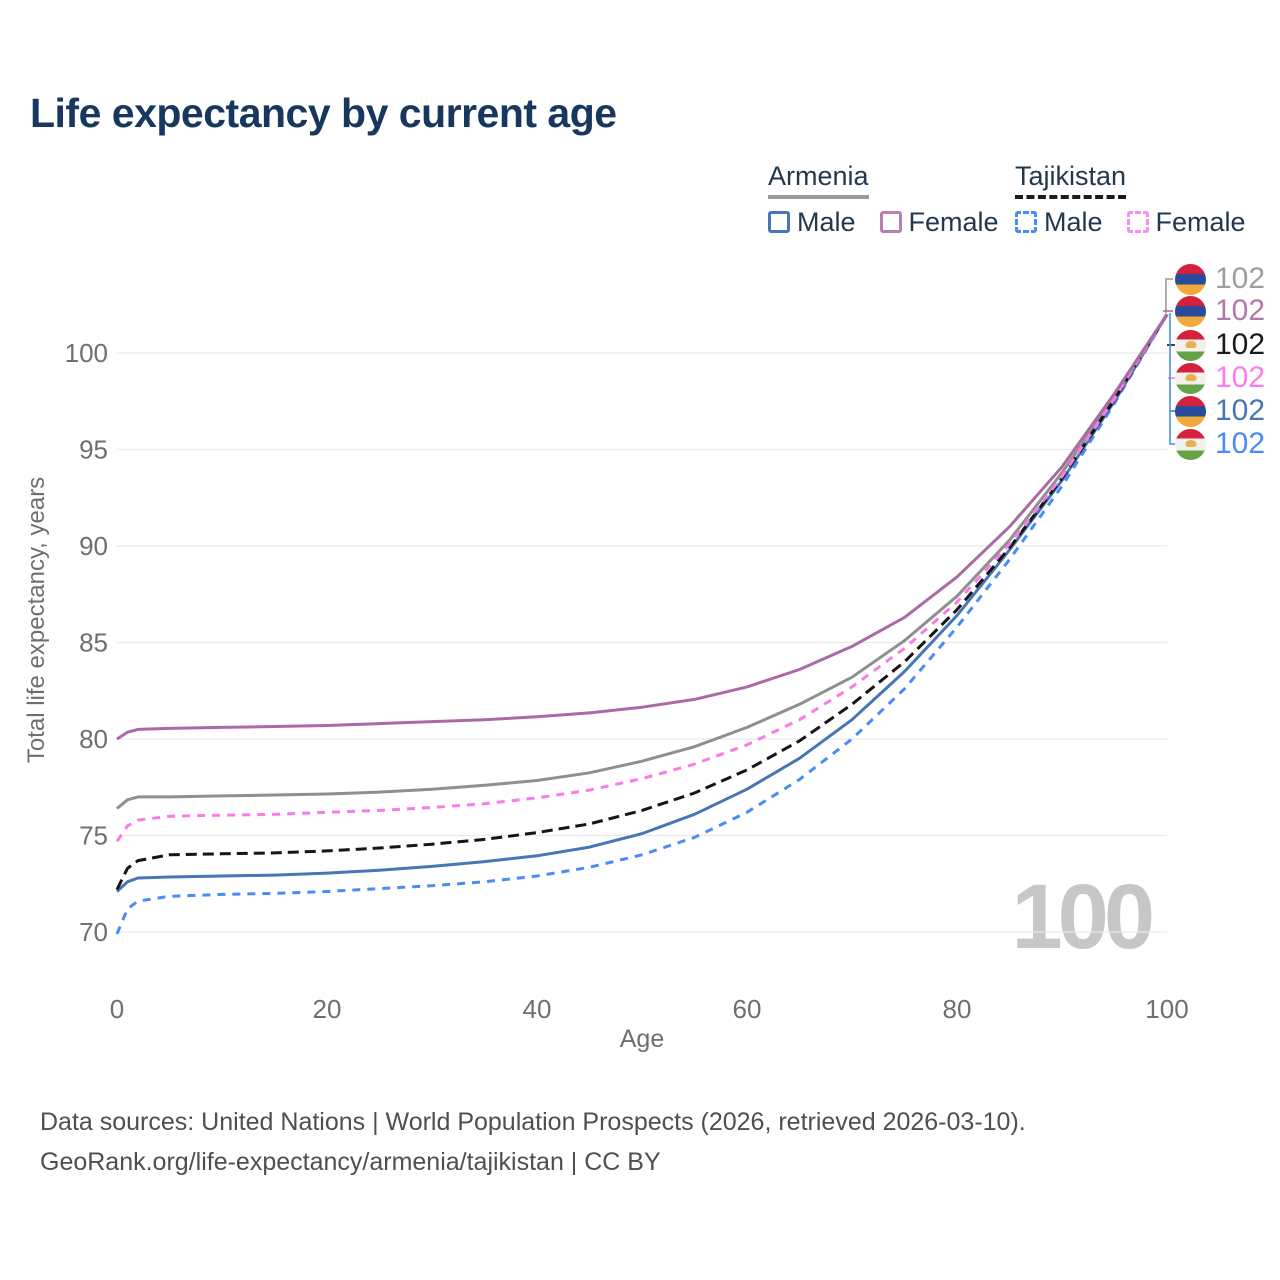  I want to click on x-tick-label-80: 80, so click(957, 1009).